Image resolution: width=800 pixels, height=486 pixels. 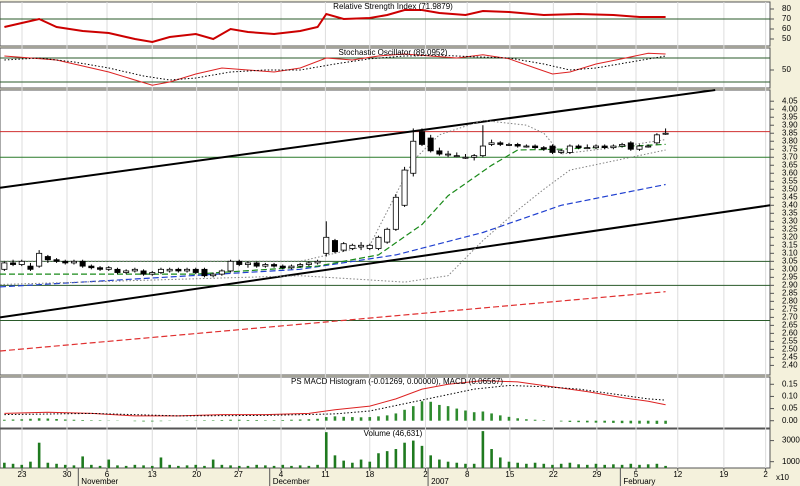 What do you see at coordinates (790, 396) in the screenshot?
I see `y-tick-label: 0.10` at bounding box center [790, 396].